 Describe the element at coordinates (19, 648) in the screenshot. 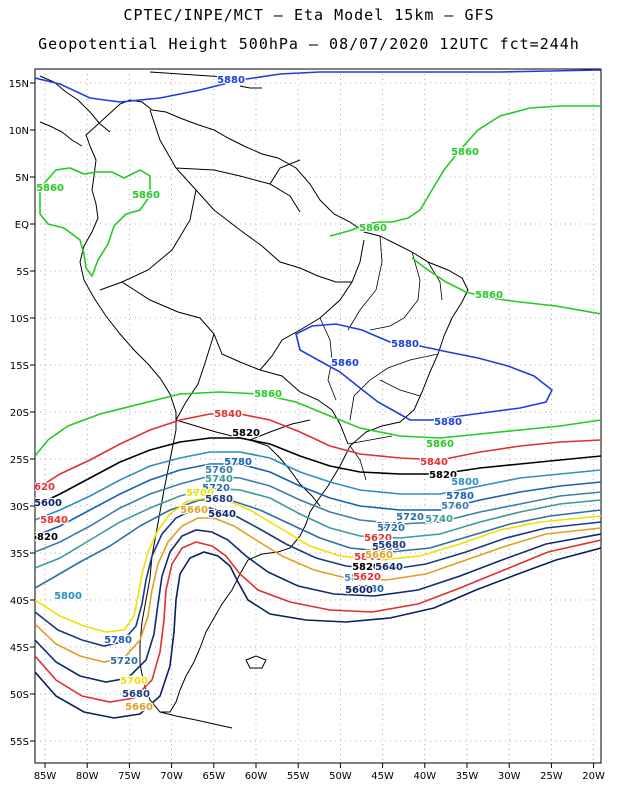

I see `lat-label: 45S` at that location.